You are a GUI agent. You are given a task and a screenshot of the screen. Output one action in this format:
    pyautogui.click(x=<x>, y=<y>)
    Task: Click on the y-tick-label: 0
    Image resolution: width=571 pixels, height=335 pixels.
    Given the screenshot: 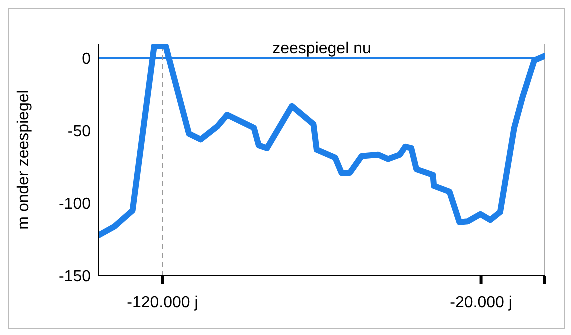 What is the action you would take?
    pyautogui.click(x=87, y=59)
    